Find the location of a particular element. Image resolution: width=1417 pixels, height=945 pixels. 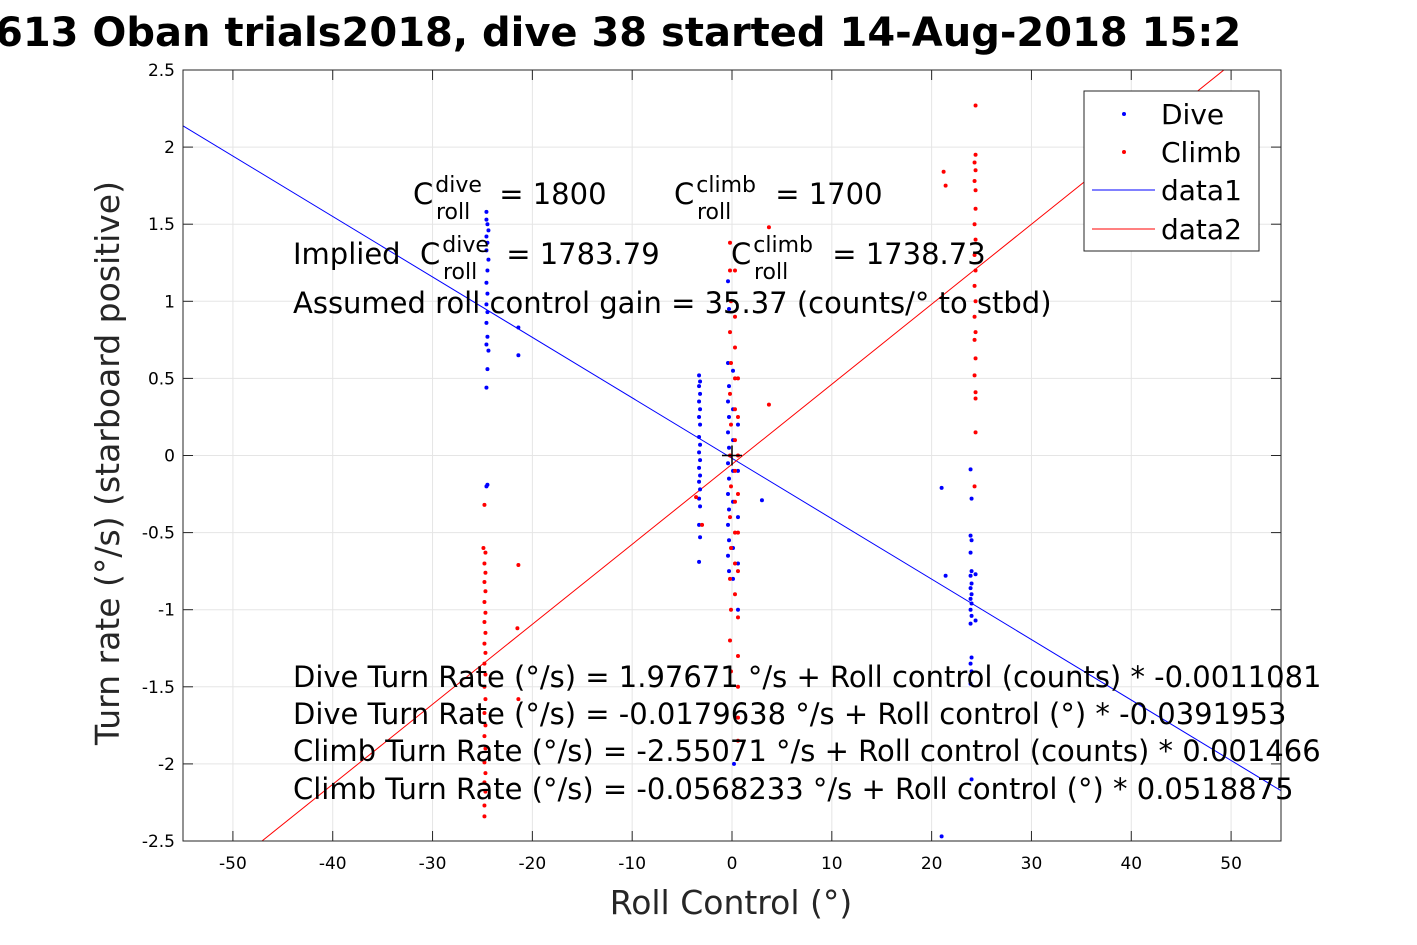

legend-label-climb: Climb is located at coordinates (1201, 152).